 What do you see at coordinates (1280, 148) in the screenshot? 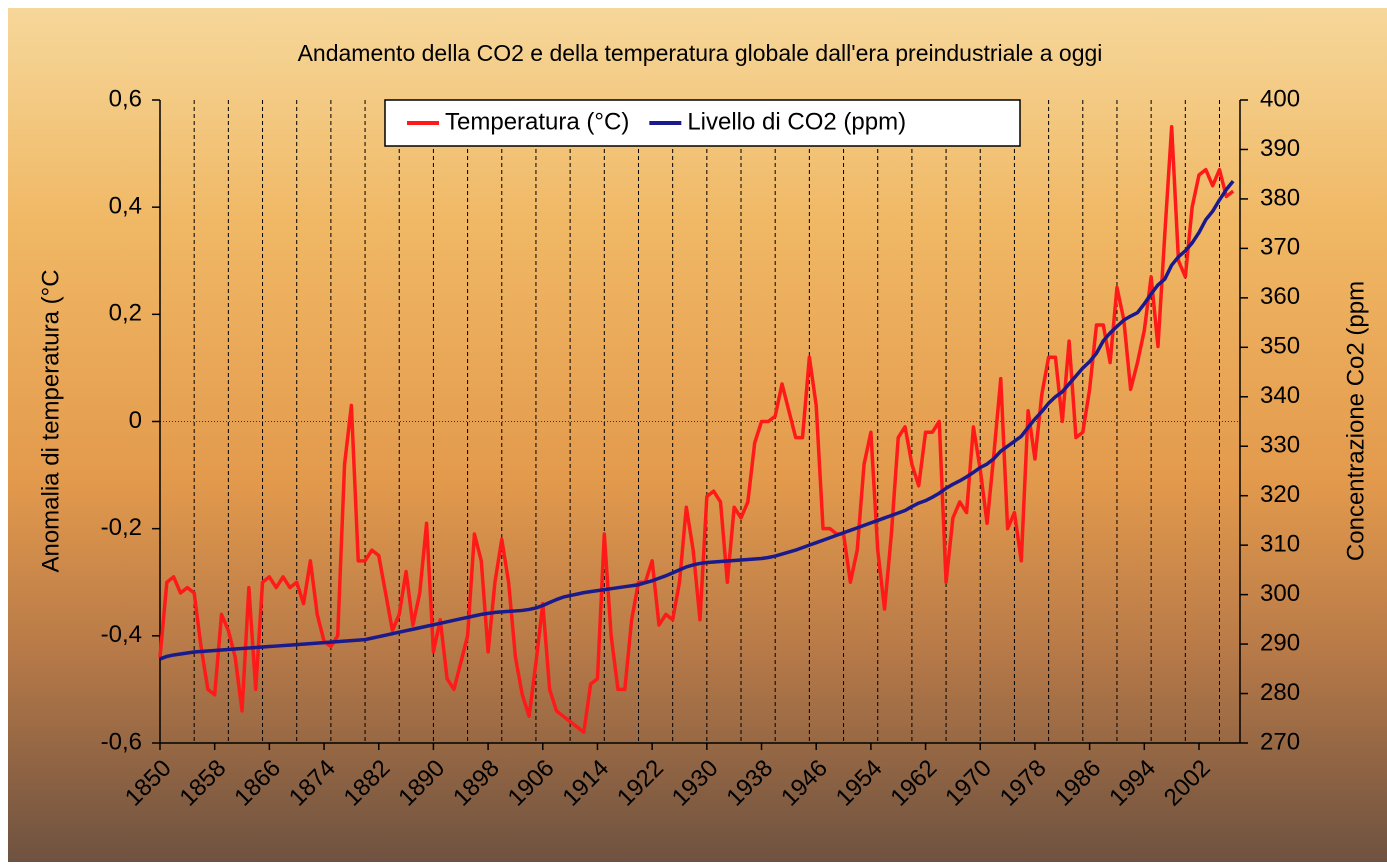
I see `y2-tick-label: 390` at bounding box center [1280, 148].